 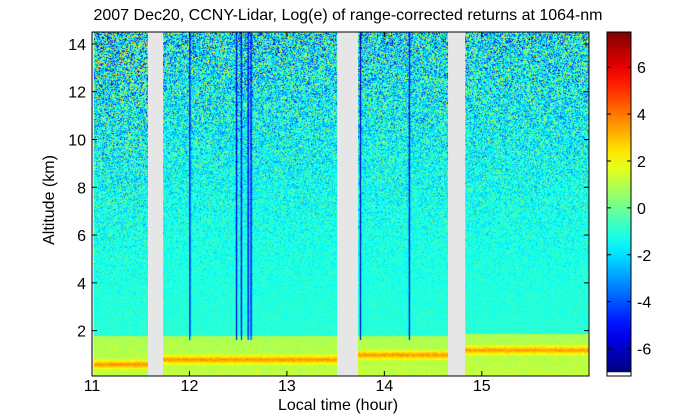 I want to click on colorbar: -6 -4 -2 0 2 4 6, so click(x=628, y=204).